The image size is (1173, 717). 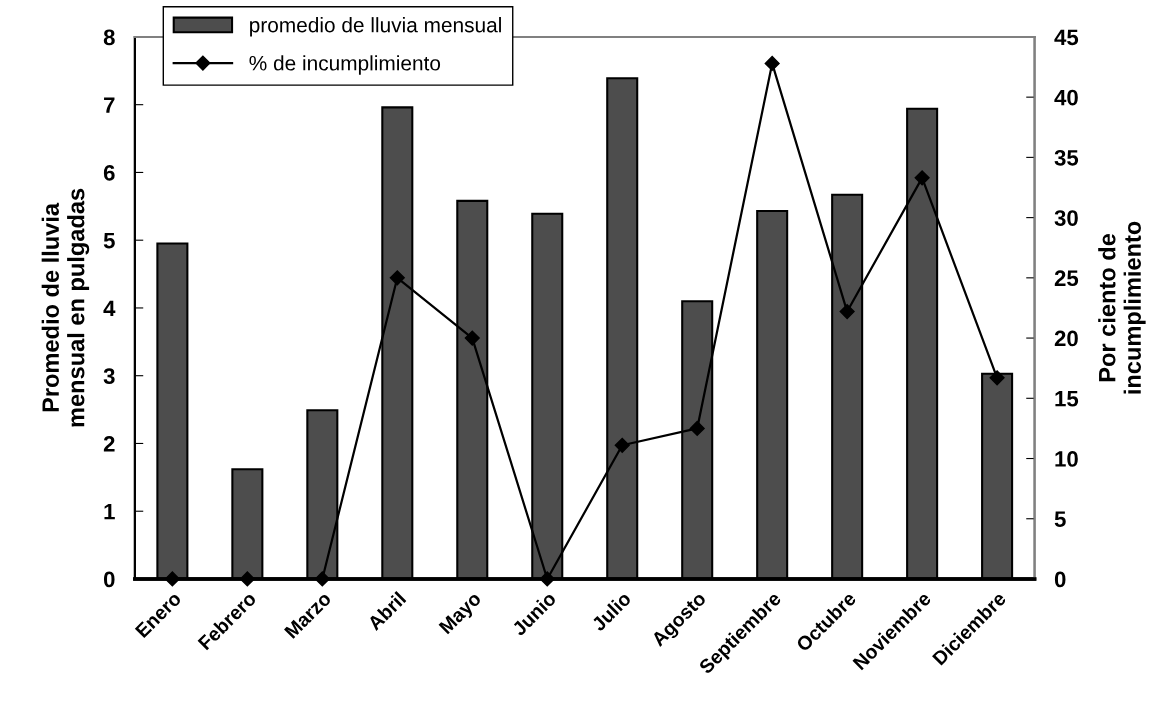 I want to click on legend-label: promedio de lluvia mensual, so click(x=375, y=27).